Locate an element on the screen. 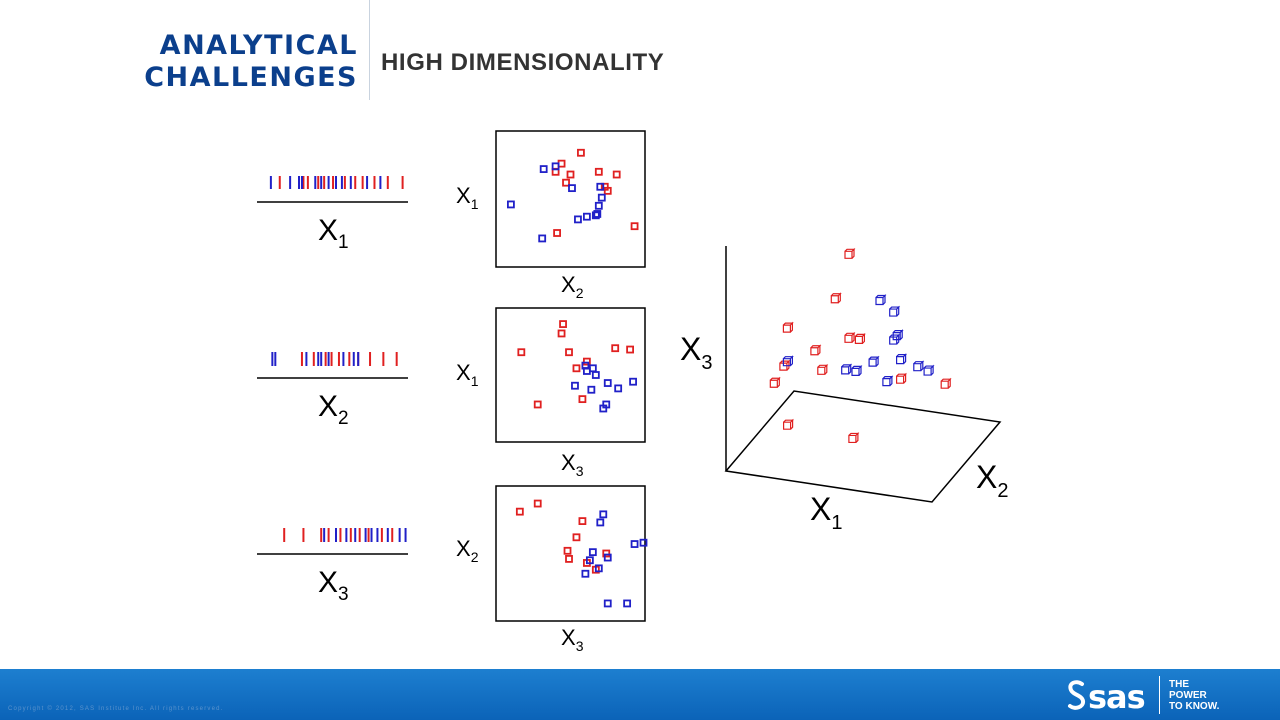  slide-subtitle: HIGH DIMENSIONALITY is located at coordinates (523, 62).